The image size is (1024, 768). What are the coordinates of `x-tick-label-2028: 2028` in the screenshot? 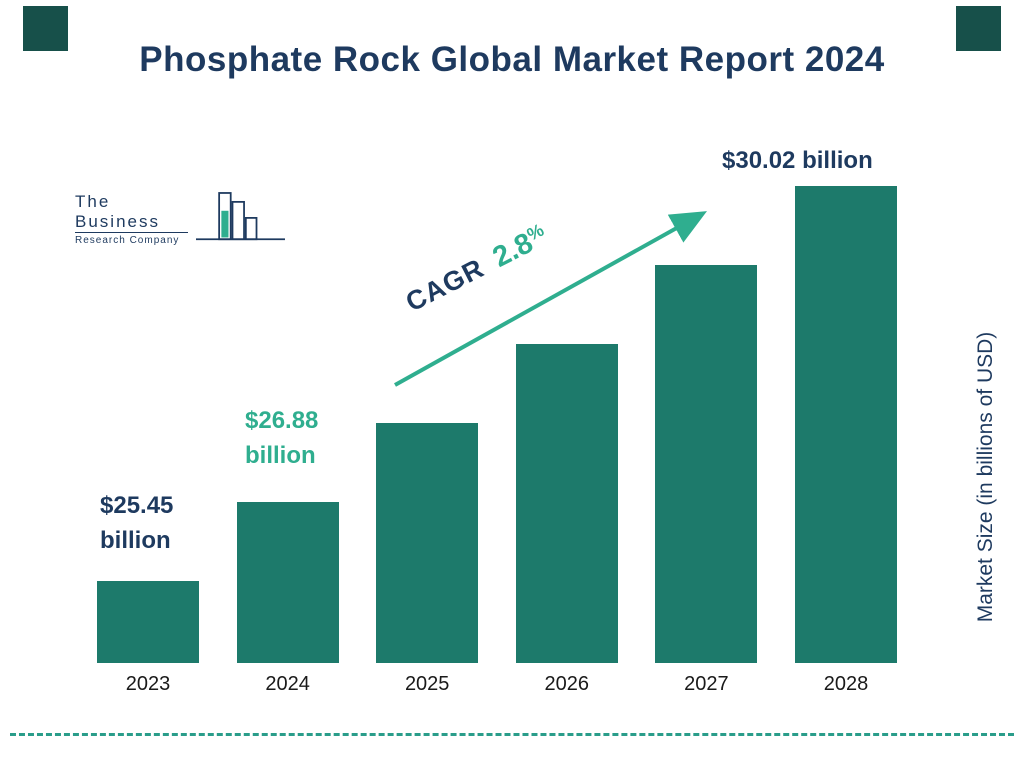 It's located at (846, 684).